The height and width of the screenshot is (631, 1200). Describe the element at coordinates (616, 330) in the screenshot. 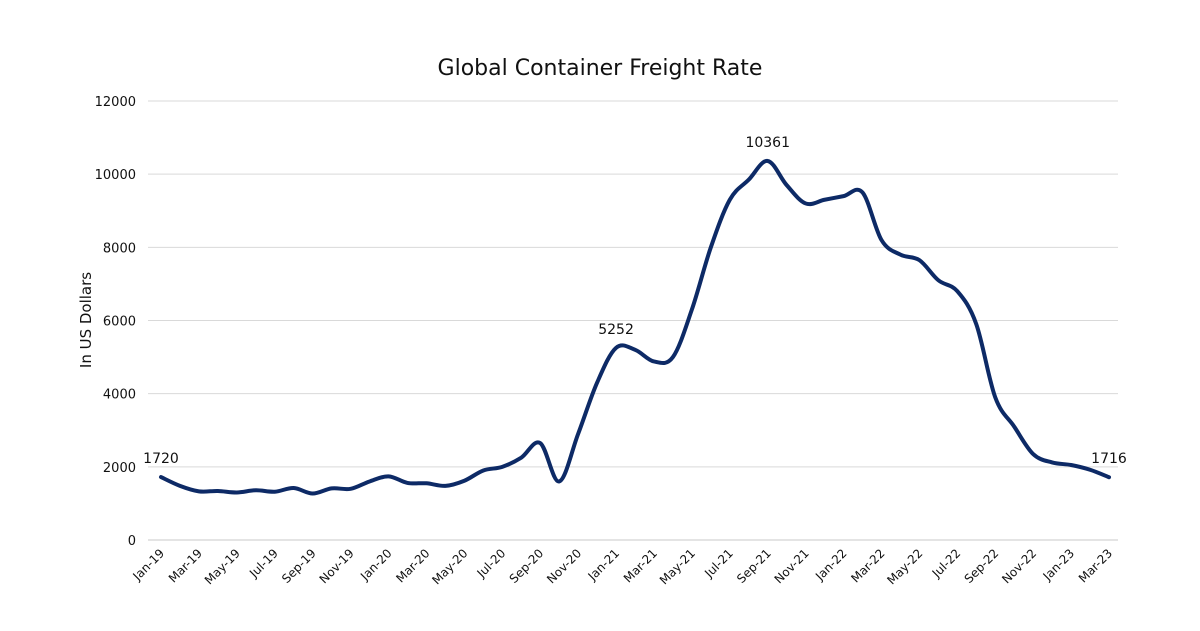

I see `data-label: 5252` at that location.